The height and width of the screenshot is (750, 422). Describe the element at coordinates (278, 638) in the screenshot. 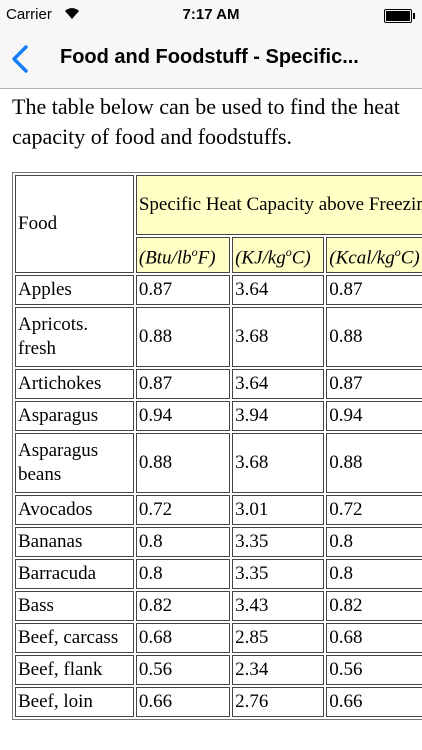

I see `value-cell: 2.85` at that location.